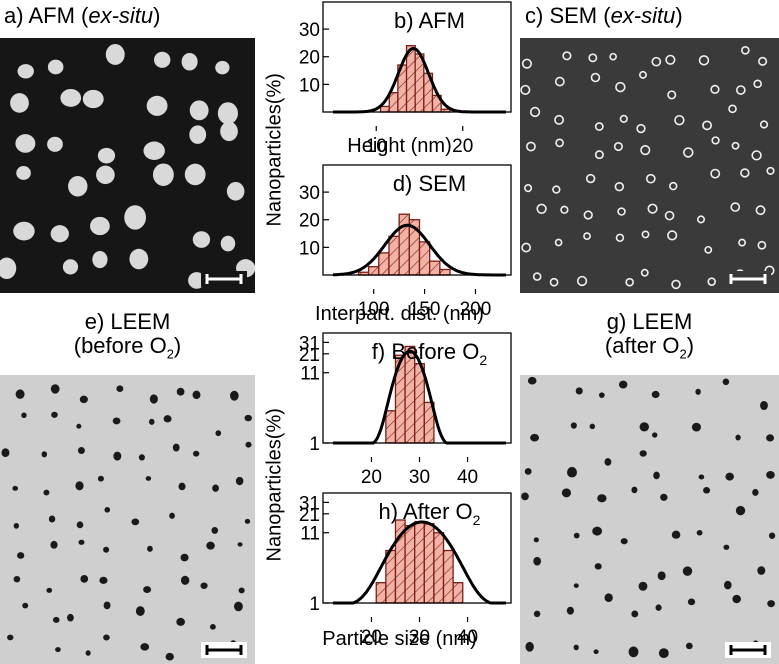  What do you see at coordinates (462, 146) in the screenshot?
I see `x-tick-label-b-1: 20` at bounding box center [462, 146].